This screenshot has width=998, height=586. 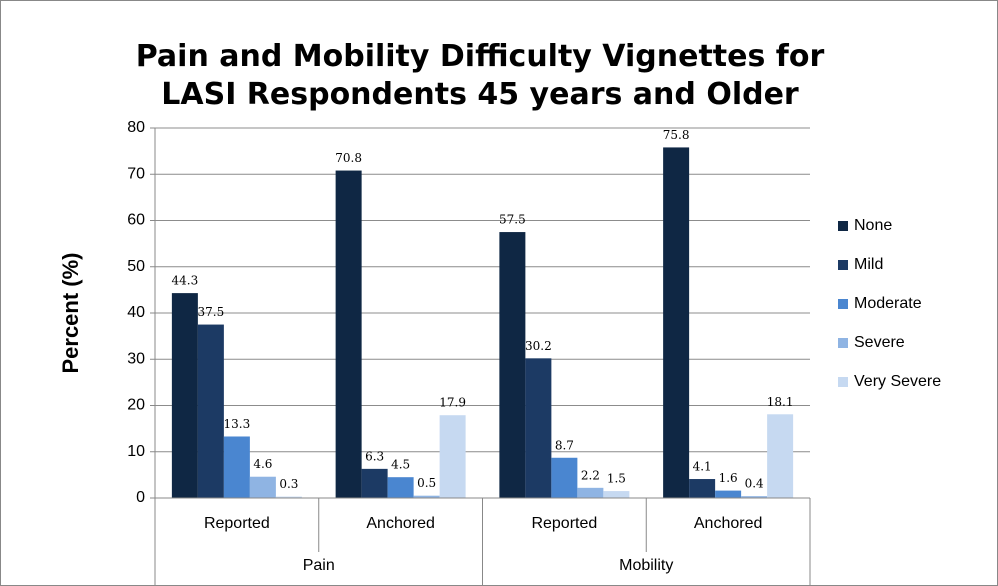 I want to click on value-label: 44.3, so click(x=185, y=281).